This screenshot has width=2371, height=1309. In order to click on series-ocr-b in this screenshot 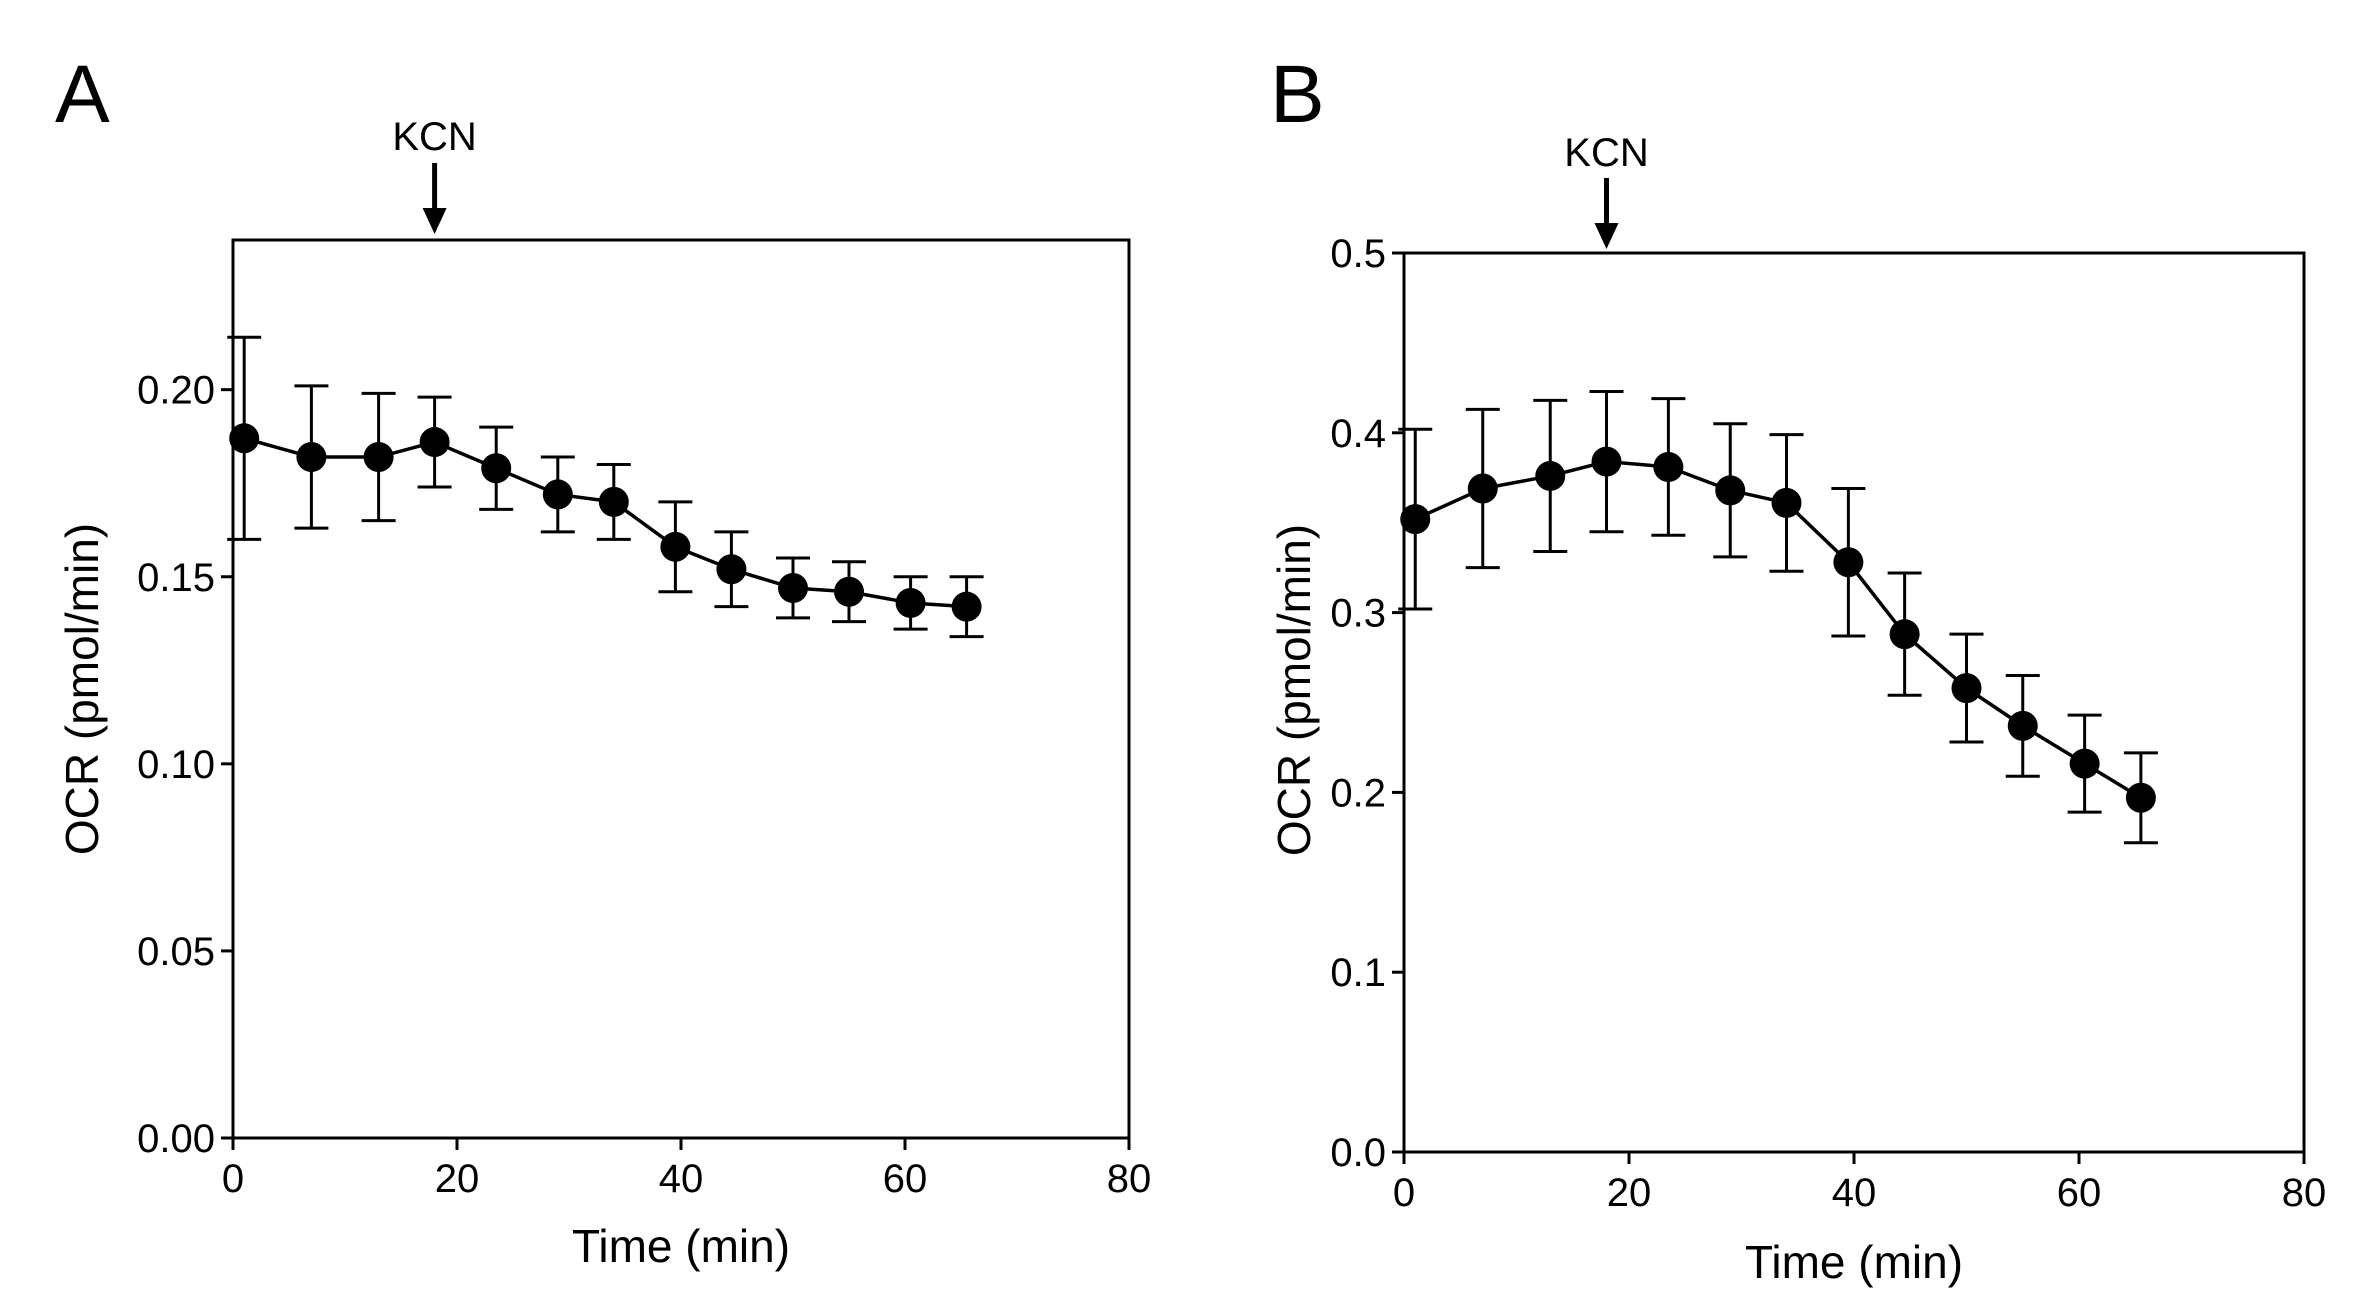, I will do `click(1778, 617)`.